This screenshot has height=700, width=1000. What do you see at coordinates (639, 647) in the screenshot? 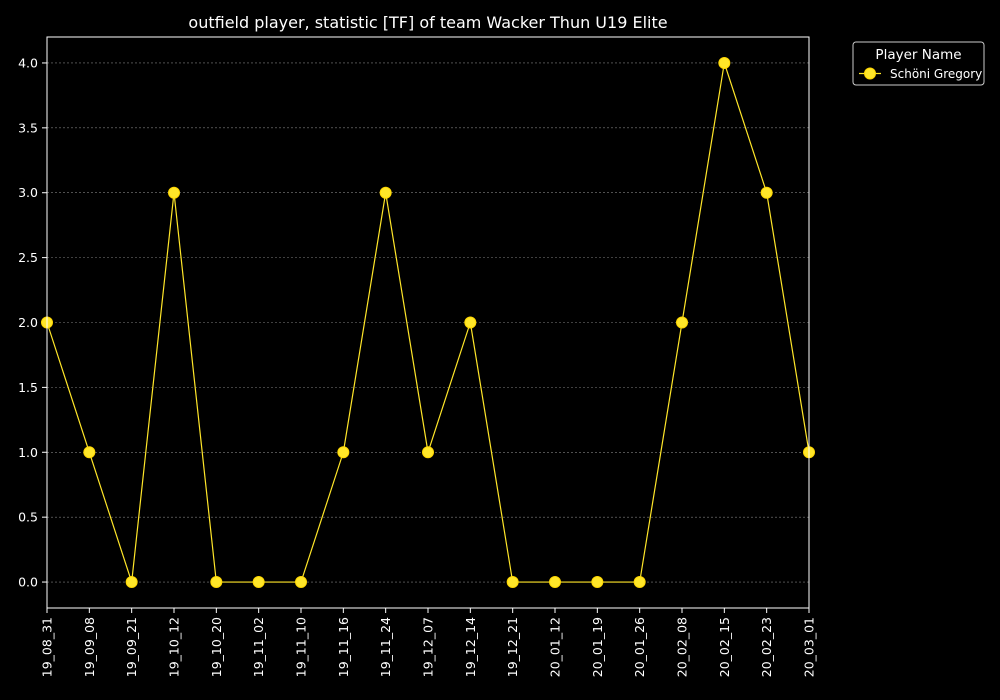
I see `x-tick-label: 20_01_26` at bounding box center [639, 647].